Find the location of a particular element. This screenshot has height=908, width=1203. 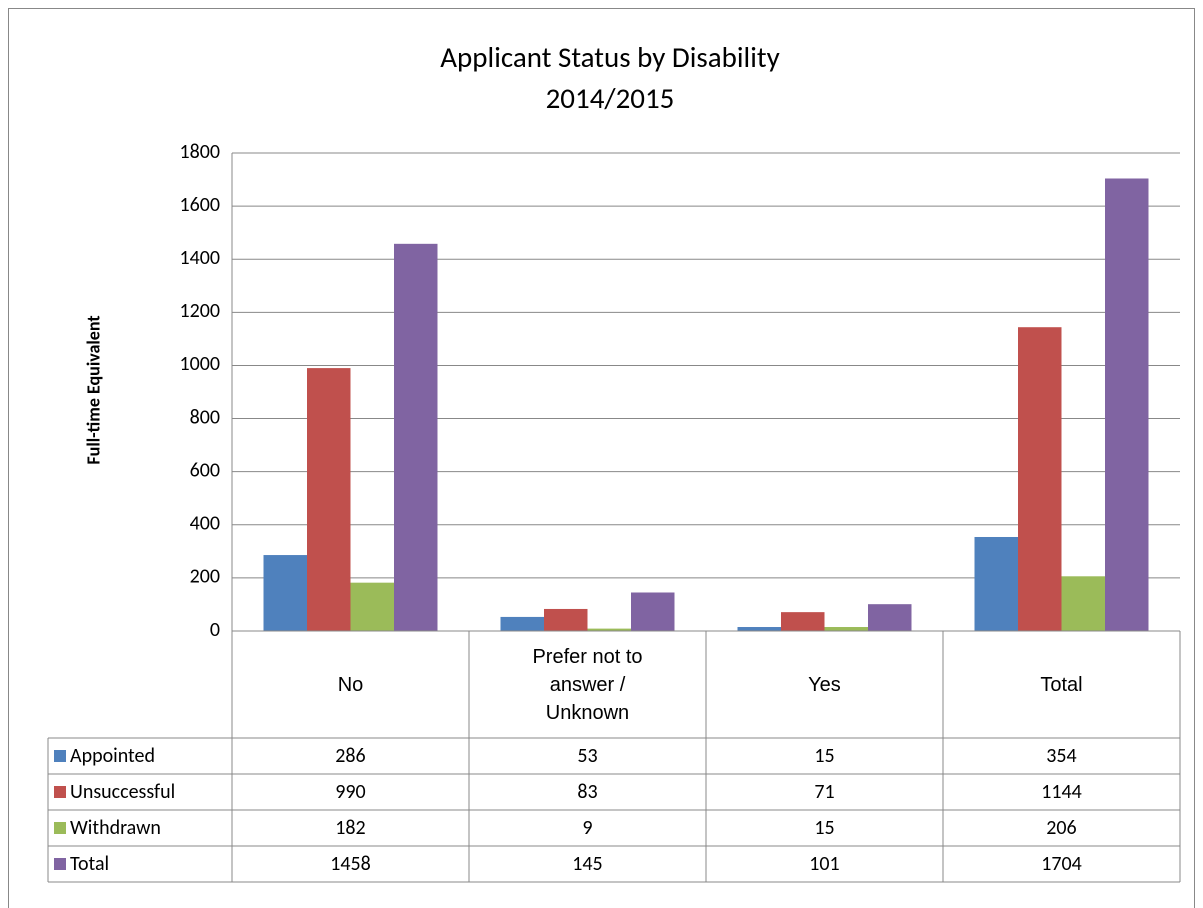

x-tick-label: Yes is located at coordinates (824, 684).